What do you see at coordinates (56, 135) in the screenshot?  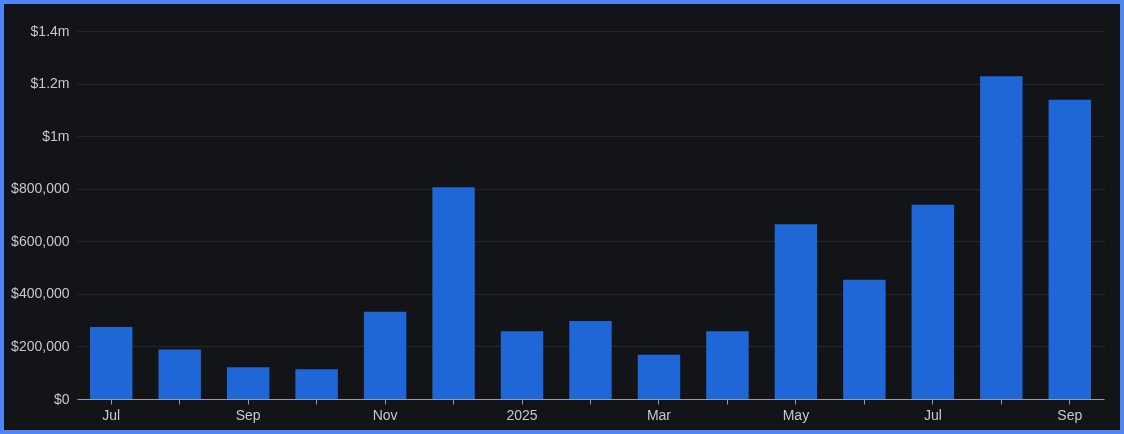 I see `y-tick-label: $1m` at bounding box center [56, 135].